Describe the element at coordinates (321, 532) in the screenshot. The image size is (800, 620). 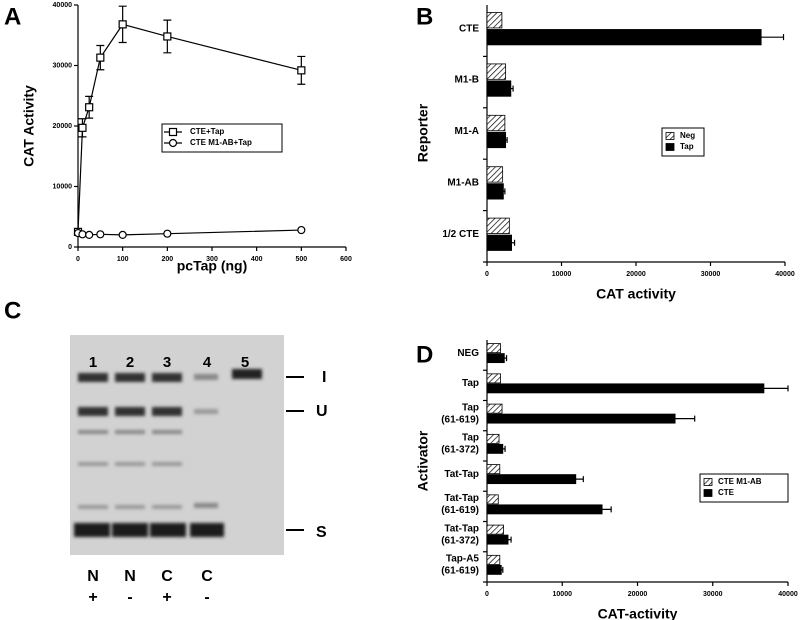
I see `band-label: S` at that location.